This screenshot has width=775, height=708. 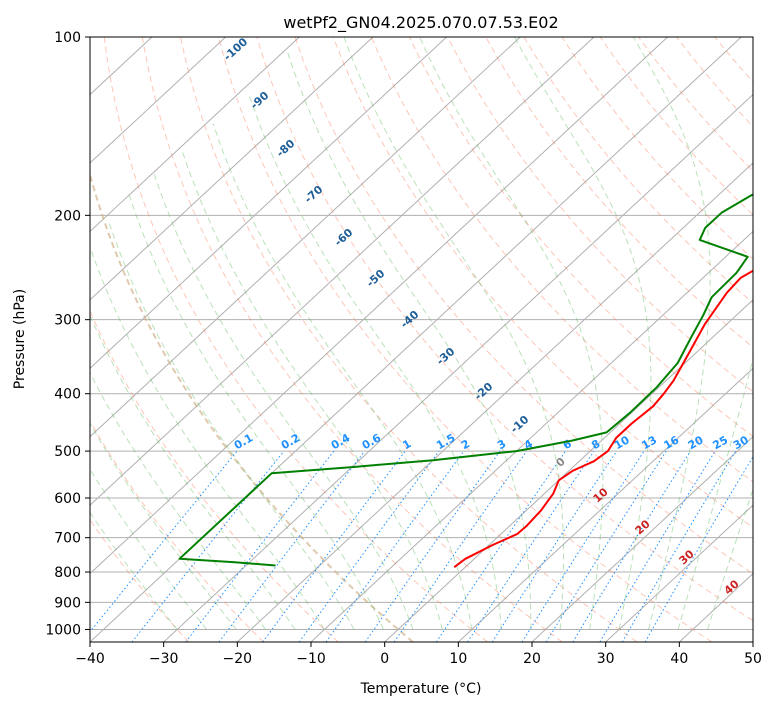 What do you see at coordinates (311, 659) in the screenshot?
I see `x-tick-label: −10` at bounding box center [311, 659].